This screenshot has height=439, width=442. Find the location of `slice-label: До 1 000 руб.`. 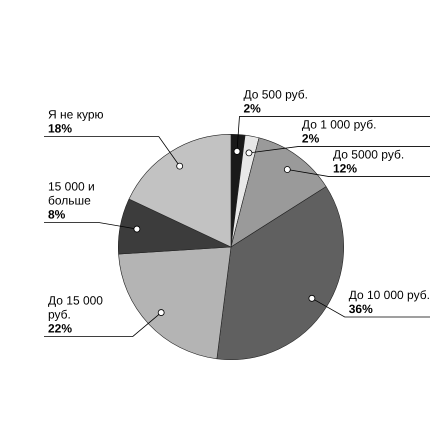

slice-label: До 1 000 руб. is located at coordinates (339, 125).